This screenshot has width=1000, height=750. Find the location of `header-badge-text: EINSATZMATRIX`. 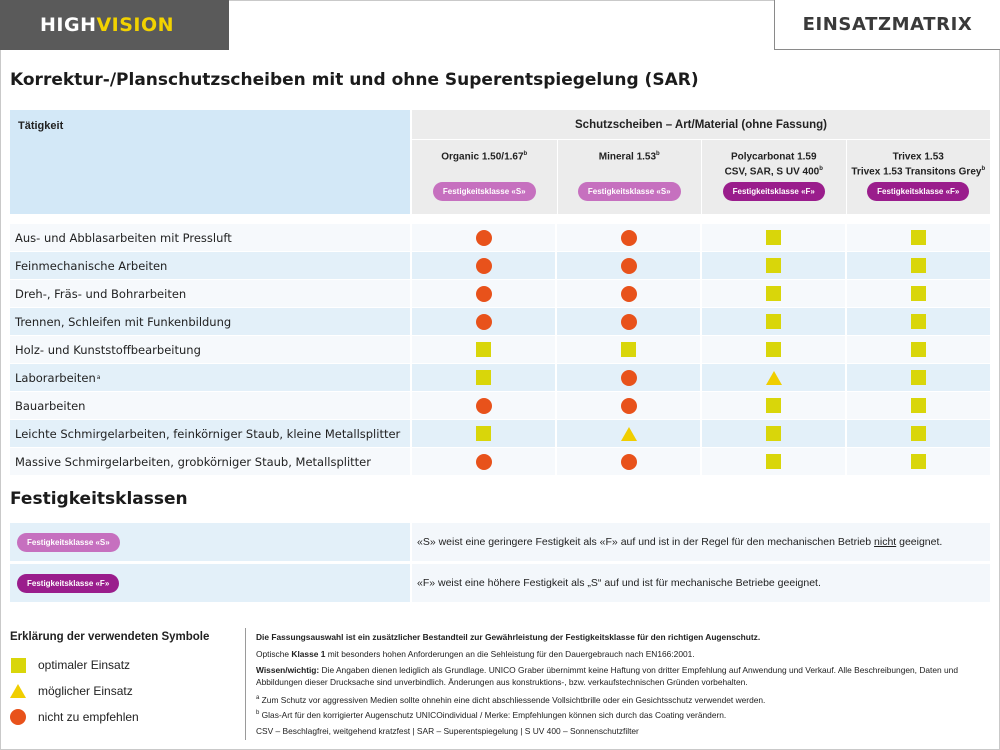

header-badge-text: EINSATZMATRIX is located at coordinates (887, 24).